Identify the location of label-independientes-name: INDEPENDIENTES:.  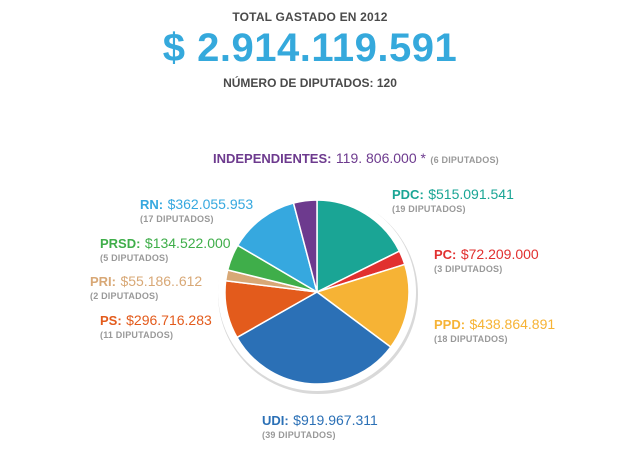
(272, 158).